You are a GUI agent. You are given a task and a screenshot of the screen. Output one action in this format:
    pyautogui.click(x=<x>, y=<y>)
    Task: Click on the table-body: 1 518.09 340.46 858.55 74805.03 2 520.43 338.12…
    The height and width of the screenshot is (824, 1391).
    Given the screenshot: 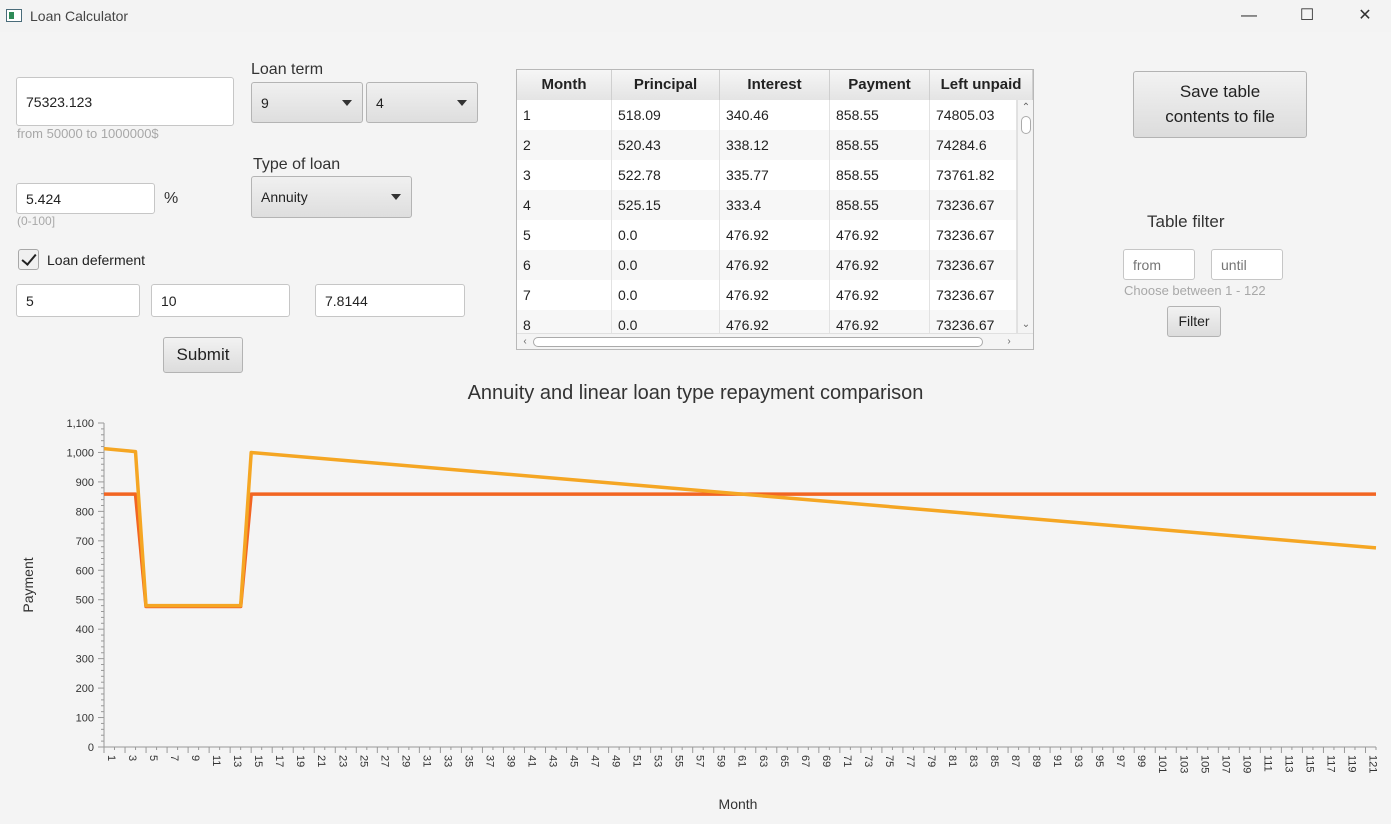 What is the action you would take?
    pyautogui.click(x=767, y=216)
    